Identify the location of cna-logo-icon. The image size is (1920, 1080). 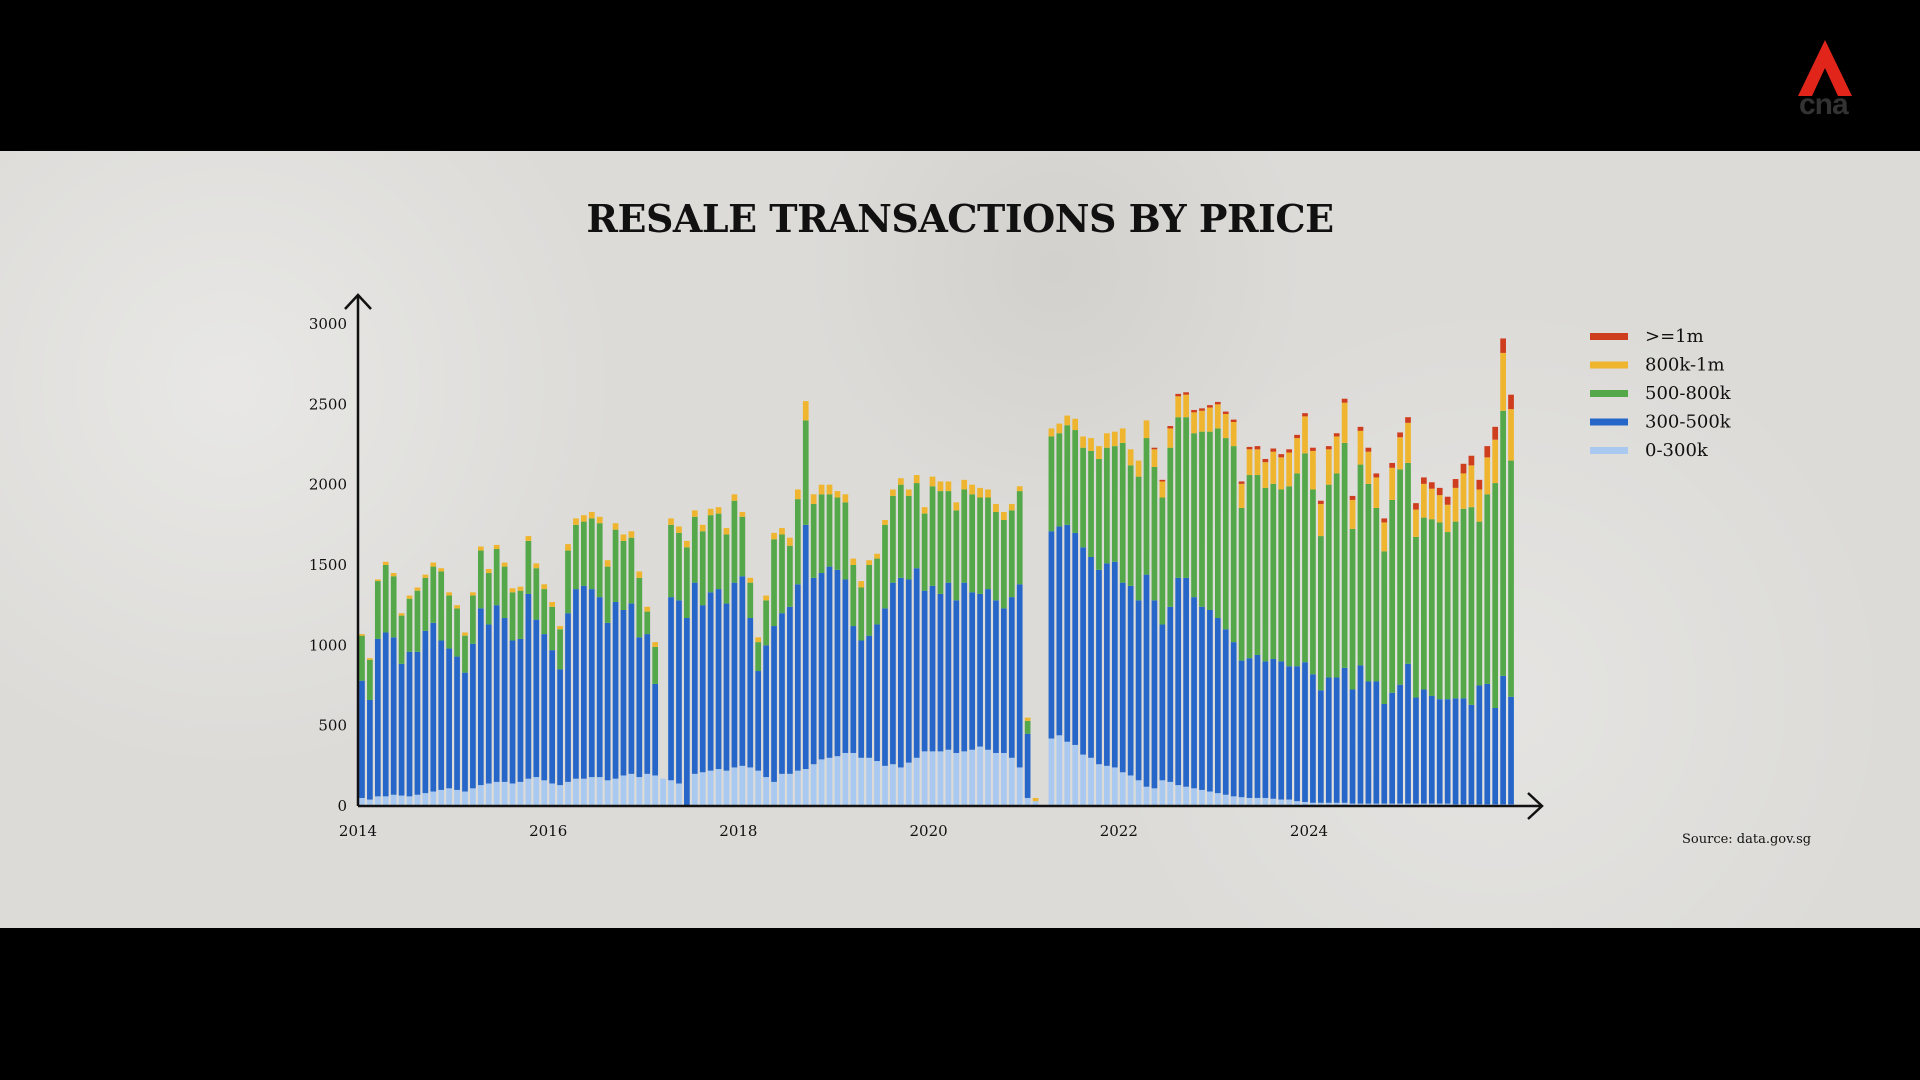
(1825, 68).